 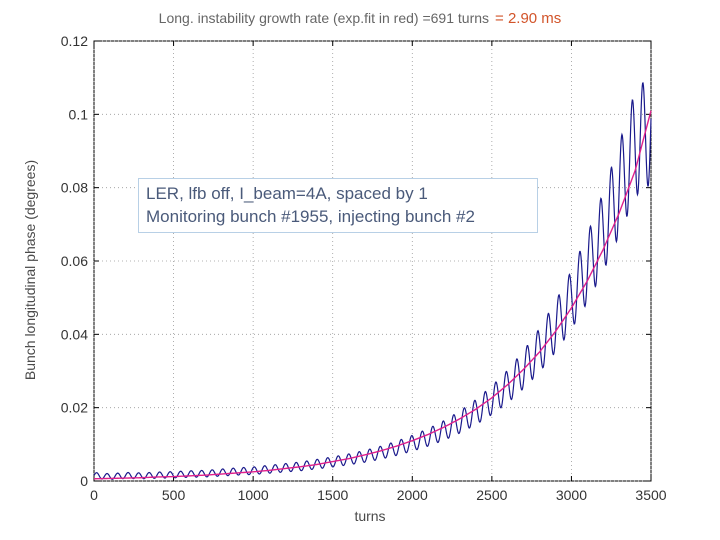 What do you see at coordinates (74, 334) in the screenshot?
I see `y-tick-label: 0.04` at bounding box center [74, 334].